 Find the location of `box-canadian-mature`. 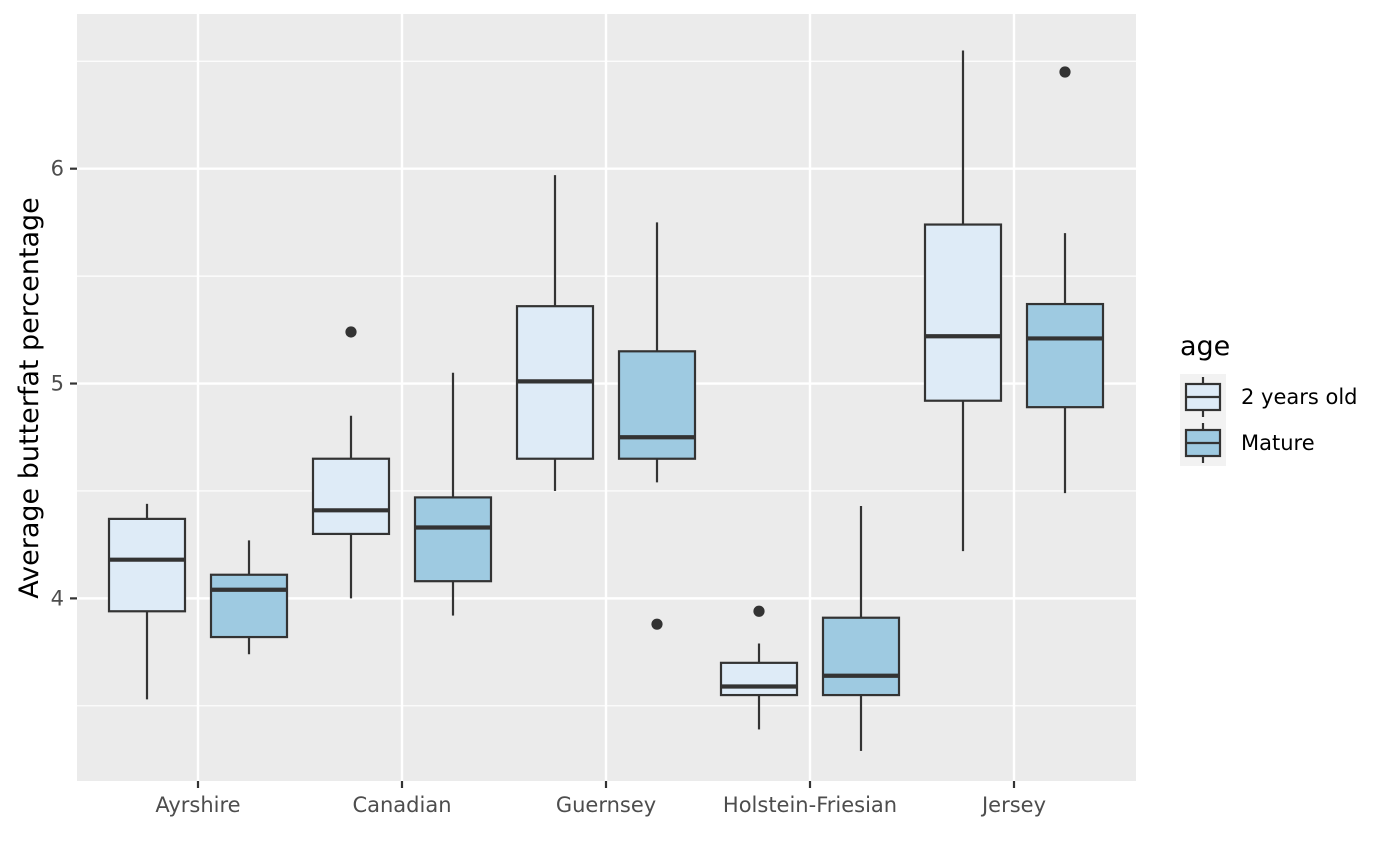

box-canadian-mature is located at coordinates (453, 494).